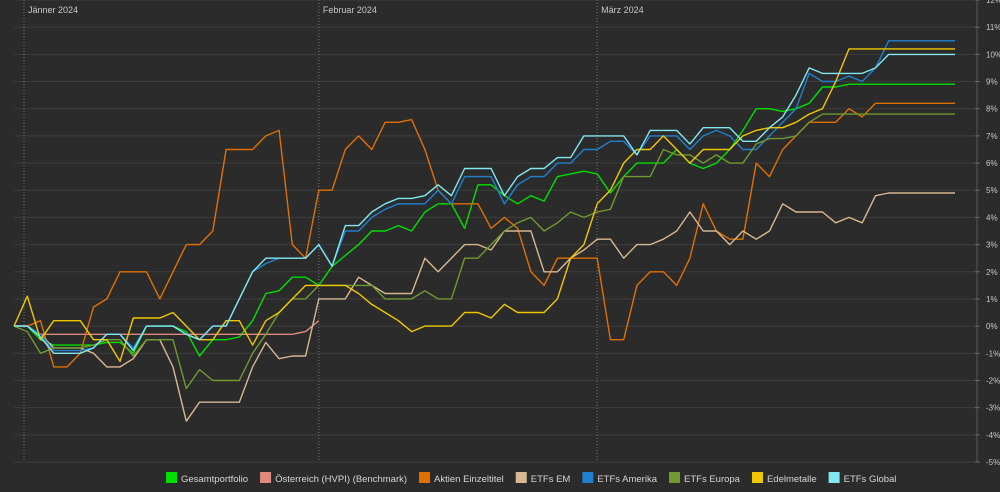 This screenshot has height=492, width=1000. Describe the element at coordinates (993, 27) in the screenshot. I see `y-tick-label: 11%` at that location.